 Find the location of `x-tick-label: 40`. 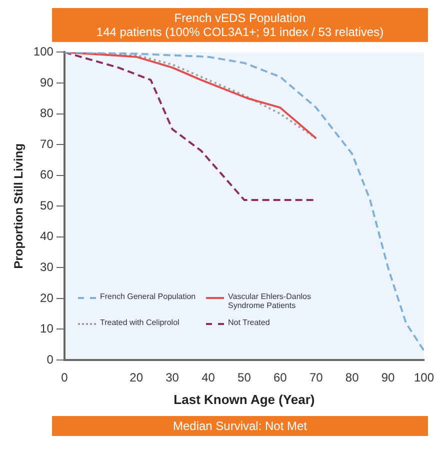

x-tick-label: 40 is located at coordinates (209, 377).